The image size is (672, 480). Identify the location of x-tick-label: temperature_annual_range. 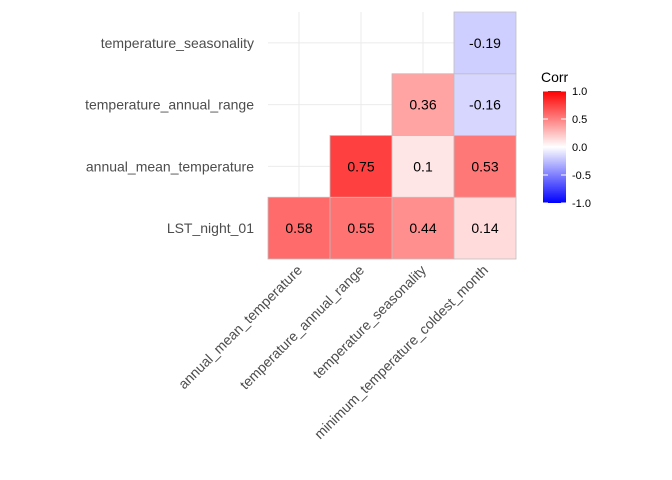
(301, 327).